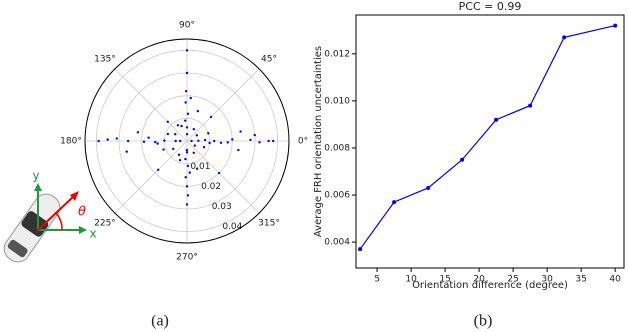 This screenshot has width=628, height=332. Describe the element at coordinates (222, 207) in the screenshot. I see `radial-tick-label: 0.03` at that location.